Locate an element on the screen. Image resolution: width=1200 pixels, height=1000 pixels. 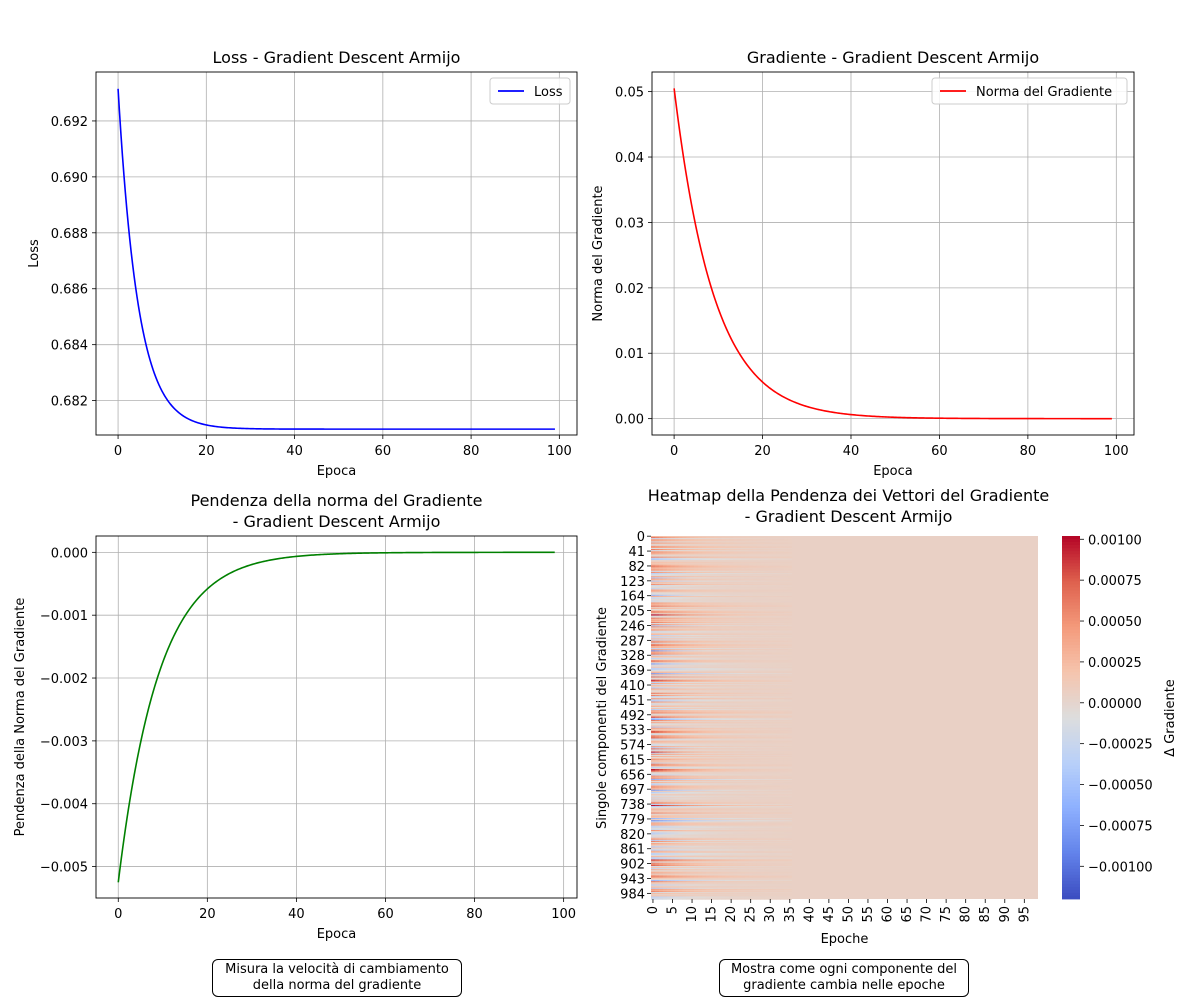
legend-frame is located at coordinates (530, 91).